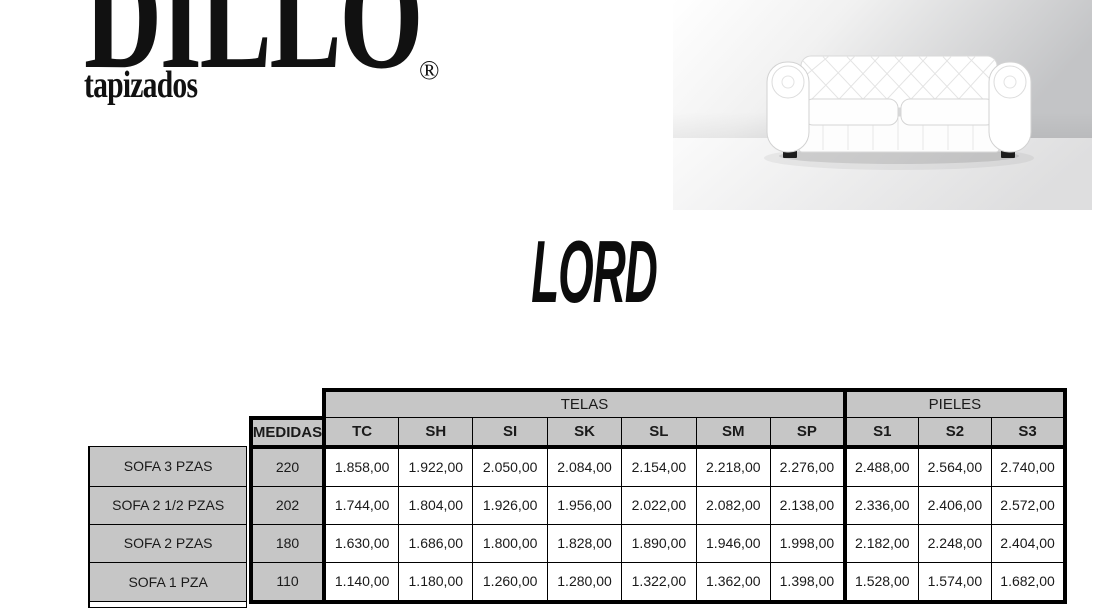 The image size is (1095, 609). What do you see at coordinates (955, 466) in the screenshot?
I see `price-cell: 2.564,00` at bounding box center [955, 466].